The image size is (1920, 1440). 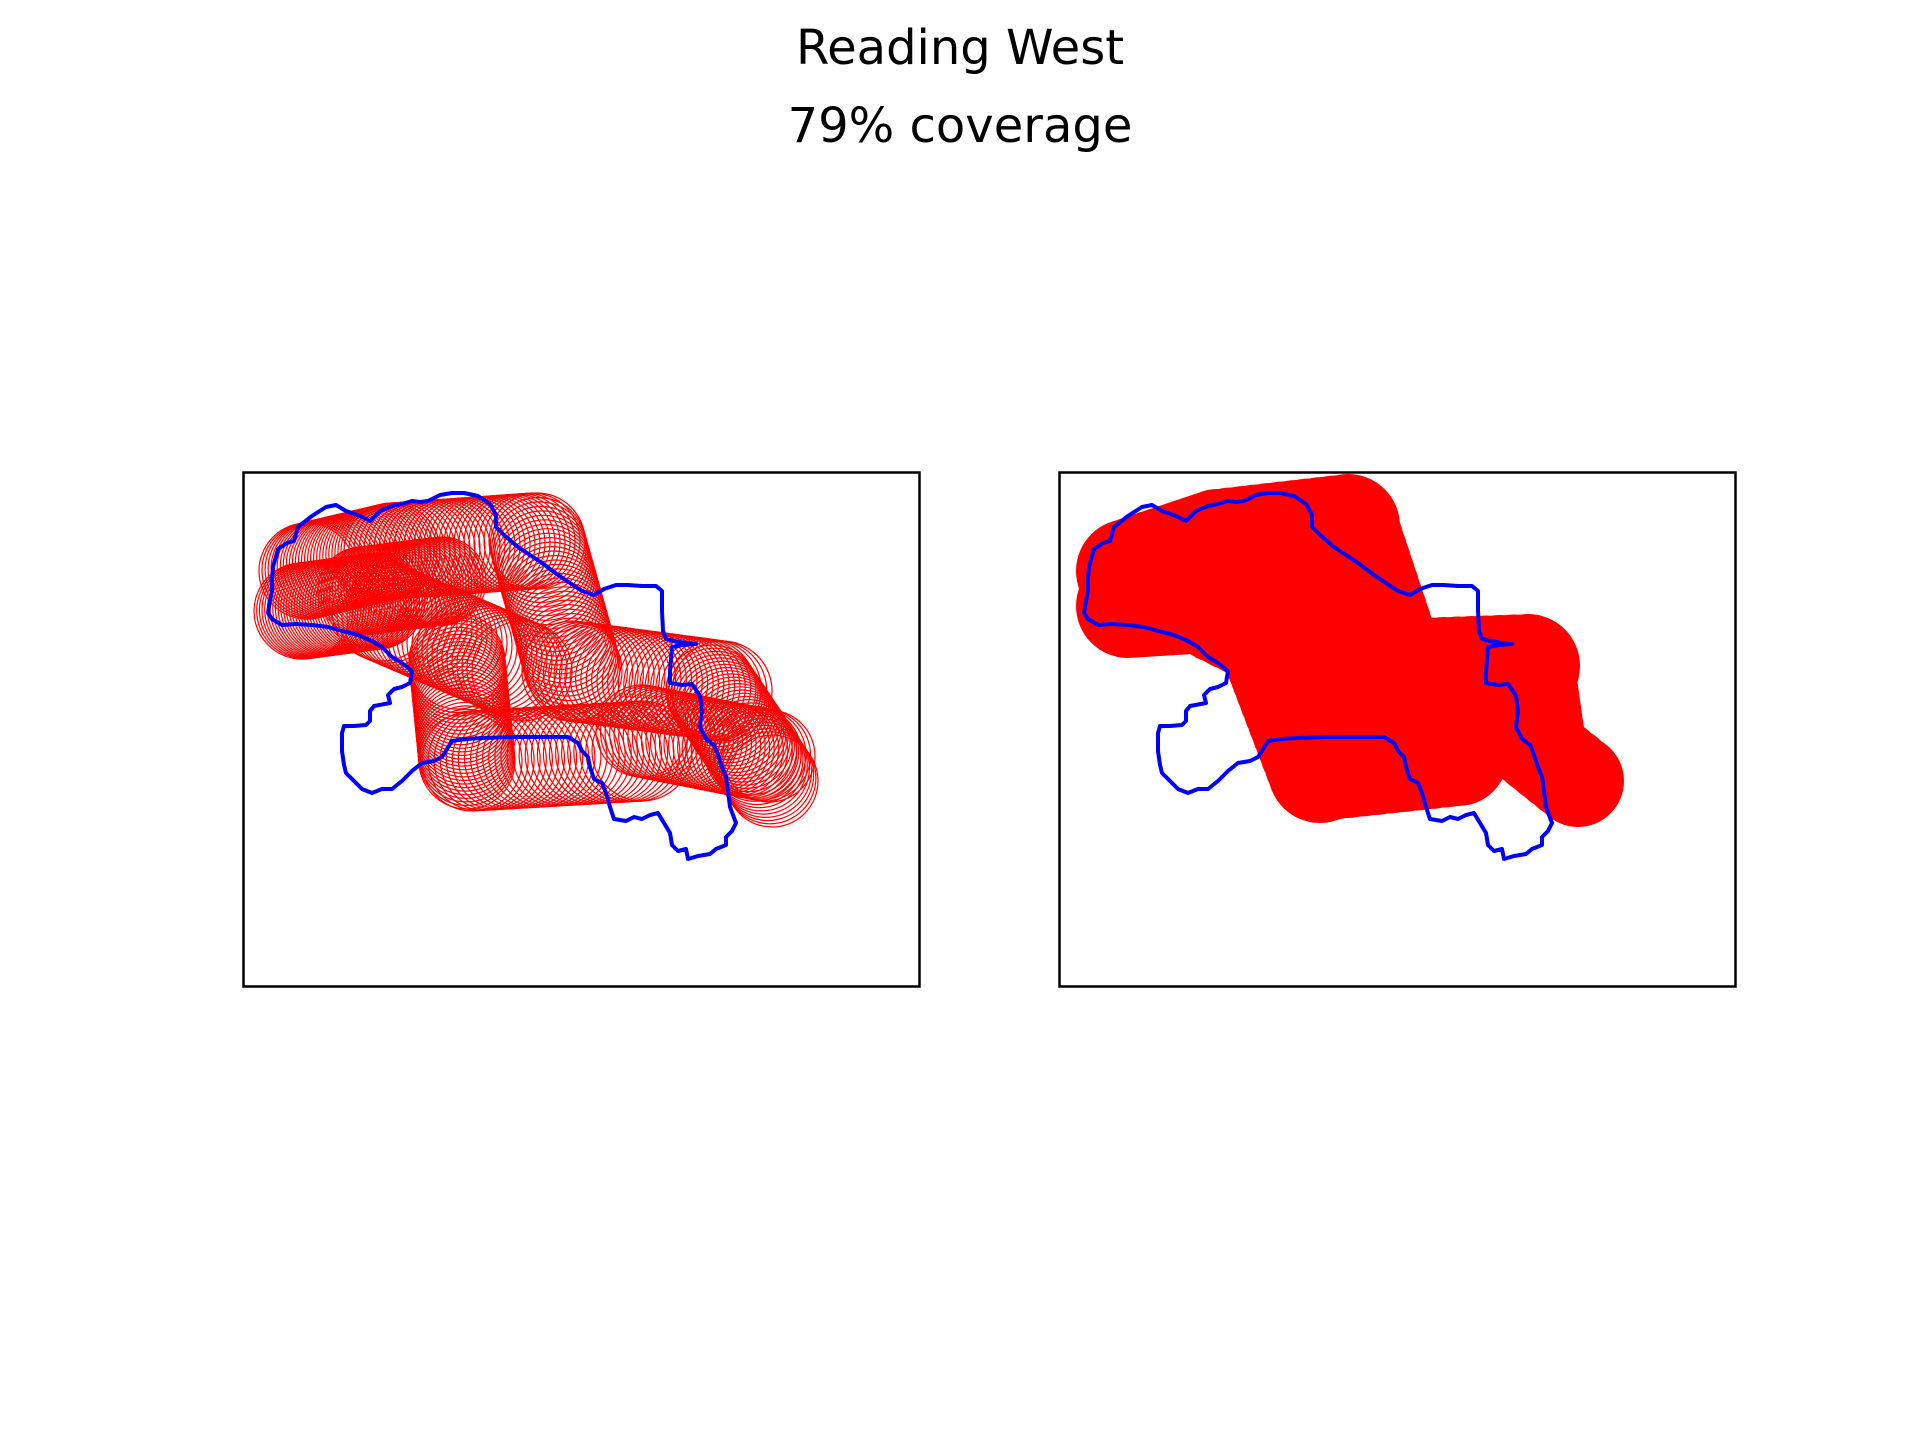 I want to click on map-filled-svg, so click(x=1397, y=729).